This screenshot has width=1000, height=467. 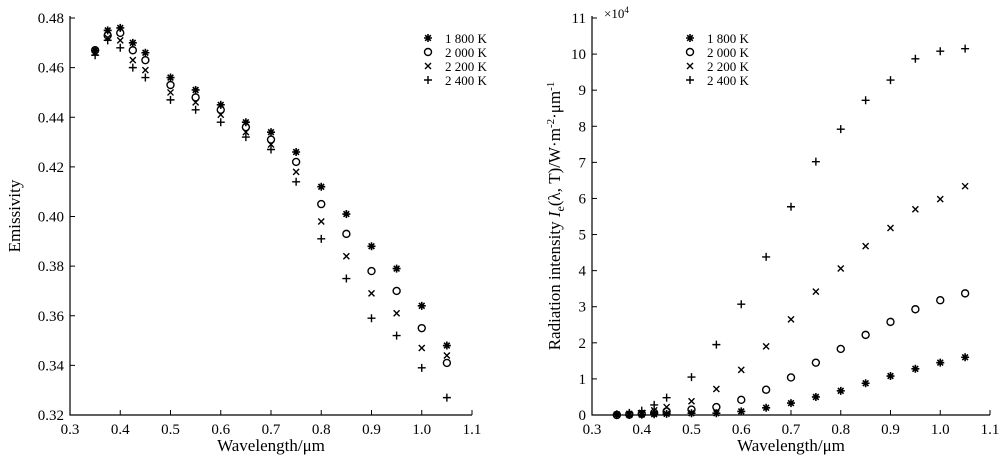 What do you see at coordinates (583, 344) in the screenshot?
I see `right-ytick-label: 2` at bounding box center [583, 344].